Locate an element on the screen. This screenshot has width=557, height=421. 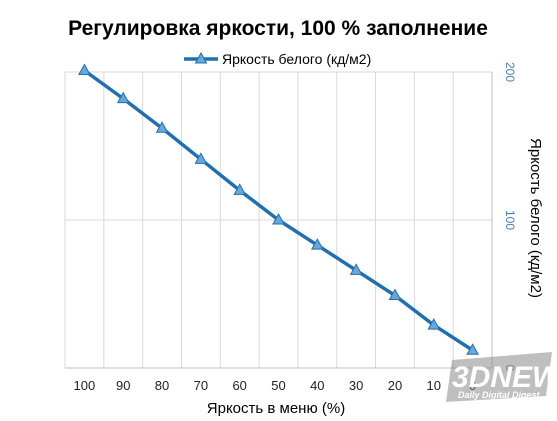
x-tick-label: 10 is located at coordinates (434, 385).